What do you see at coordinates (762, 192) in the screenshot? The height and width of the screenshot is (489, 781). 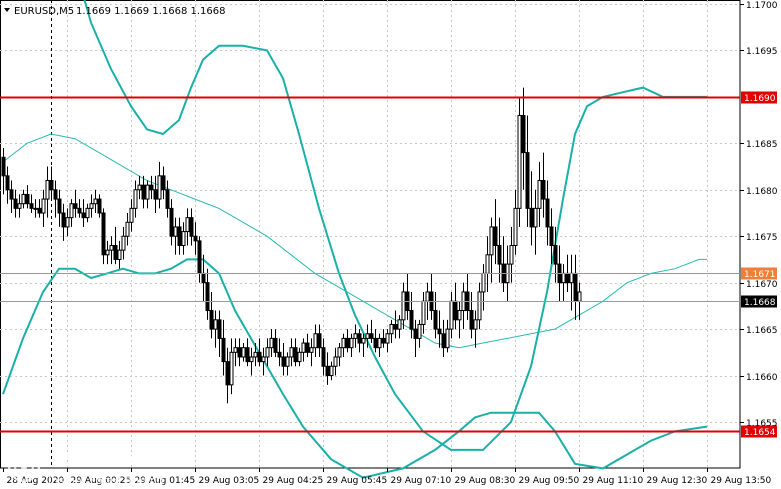 I see `price-tick-label: 1.1680` at bounding box center [762, 192].